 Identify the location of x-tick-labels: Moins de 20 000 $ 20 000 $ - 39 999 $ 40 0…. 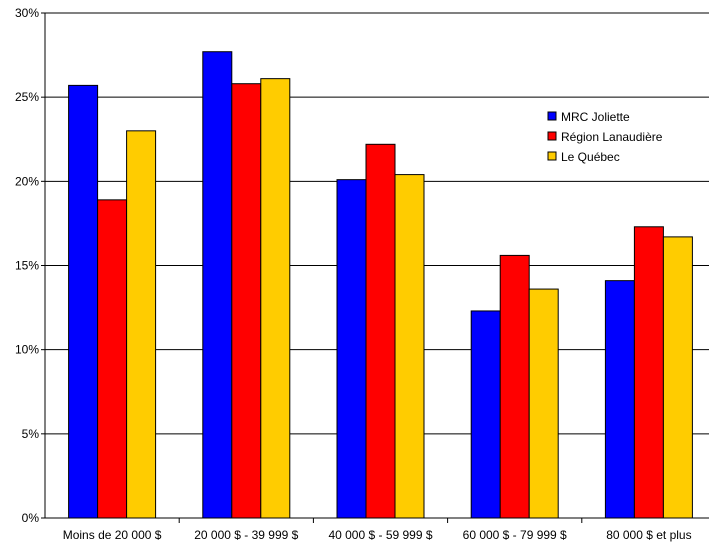
(377, 535).